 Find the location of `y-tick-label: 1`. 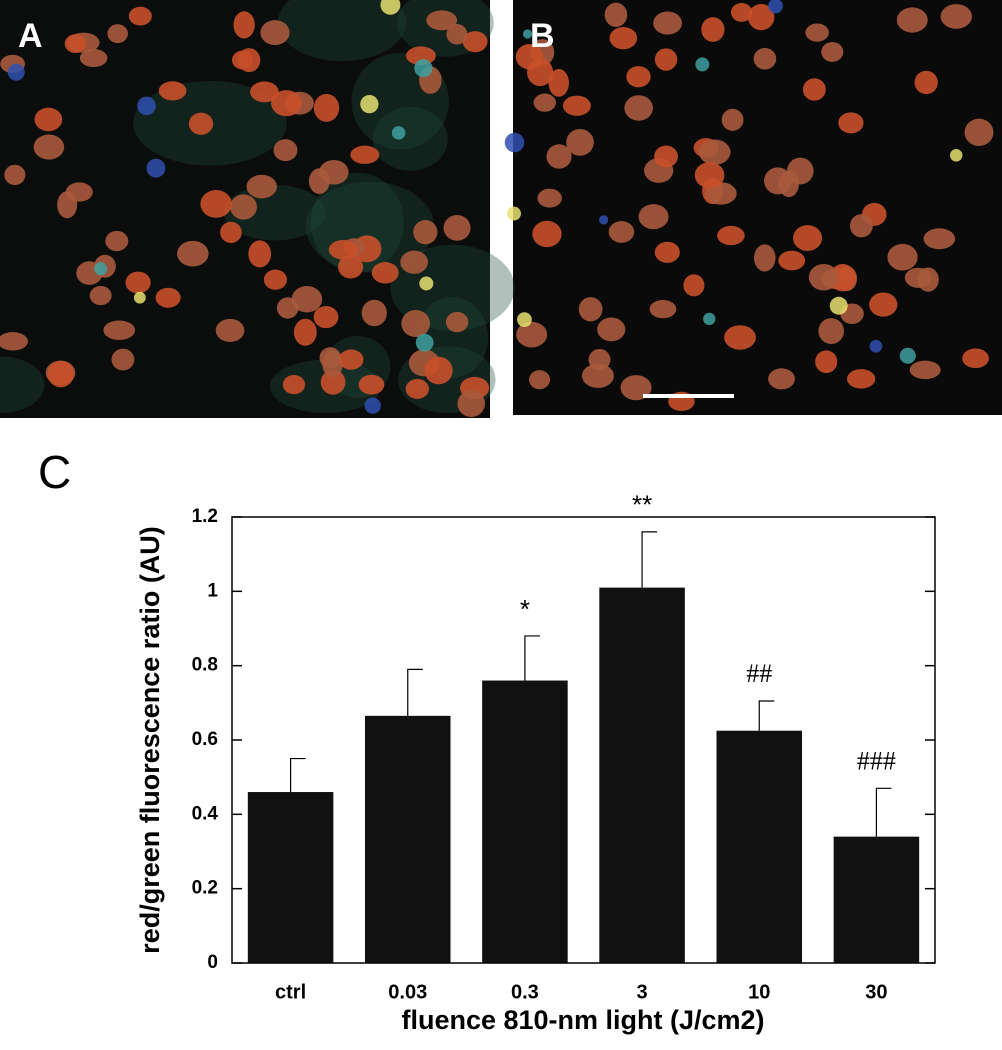

y-tick-label: 1 is located at coordinates (212, 590).